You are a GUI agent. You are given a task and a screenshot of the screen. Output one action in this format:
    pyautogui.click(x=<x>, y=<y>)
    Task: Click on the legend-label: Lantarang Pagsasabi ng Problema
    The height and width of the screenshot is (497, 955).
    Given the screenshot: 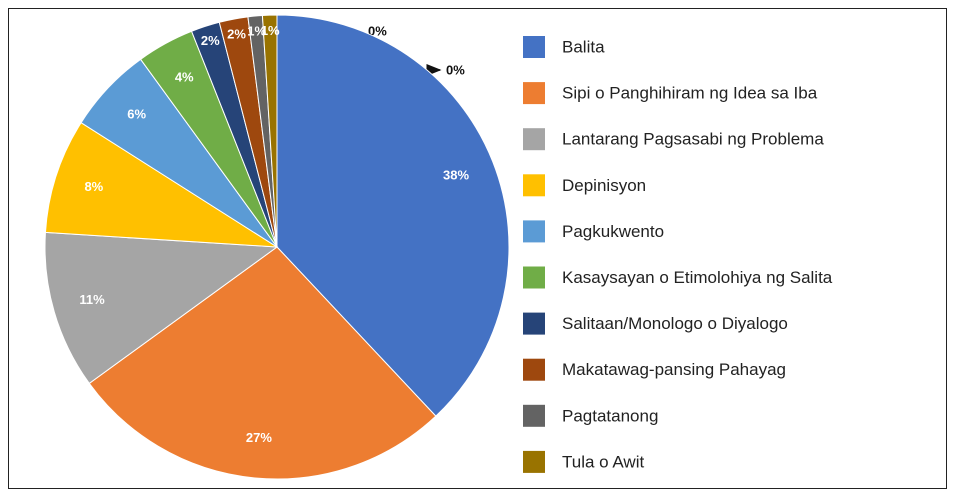 What is the action you would take?
    pyautogui.click(x=693, y=139)
    